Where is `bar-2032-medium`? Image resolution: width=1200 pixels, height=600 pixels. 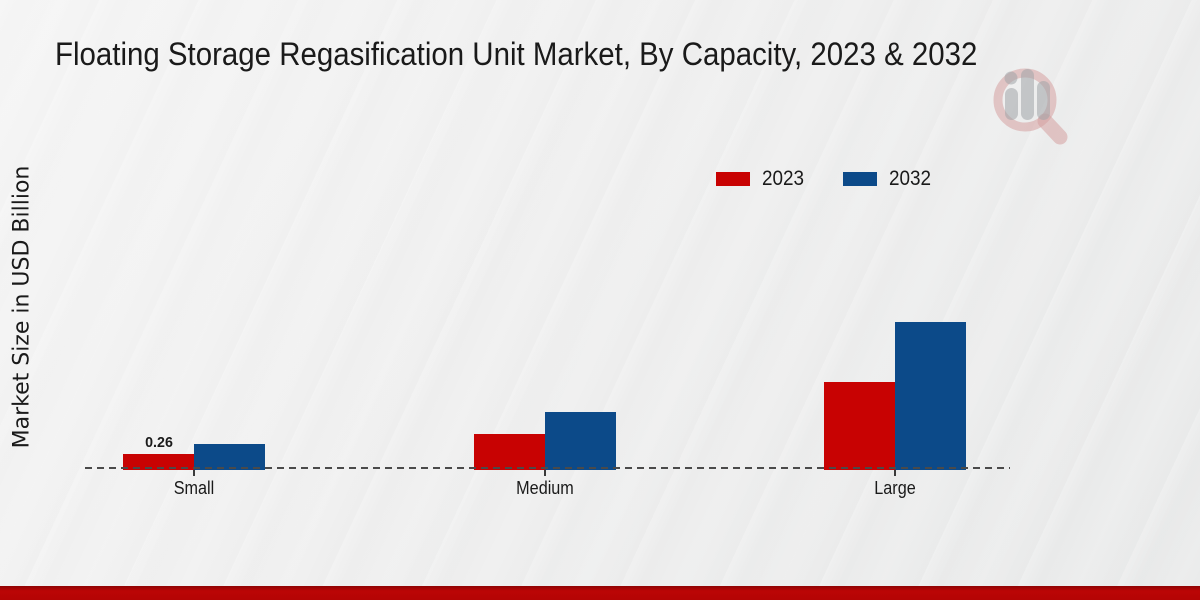
bar-2032-medium is located at coordinates (580, 441).